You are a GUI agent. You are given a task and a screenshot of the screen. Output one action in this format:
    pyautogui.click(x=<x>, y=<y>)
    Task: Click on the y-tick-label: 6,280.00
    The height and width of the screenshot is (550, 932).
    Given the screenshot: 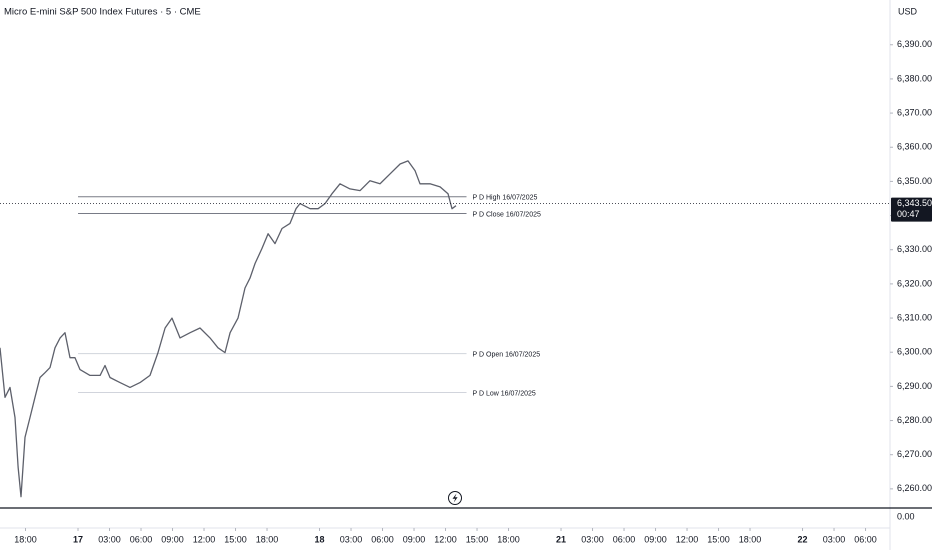 What is the action you would take?
    pyautogui.click(x=914, y=420)
    